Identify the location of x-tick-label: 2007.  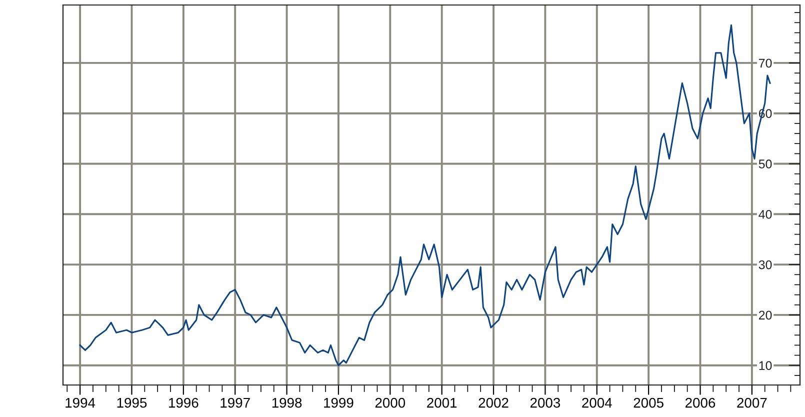
(752, 403).